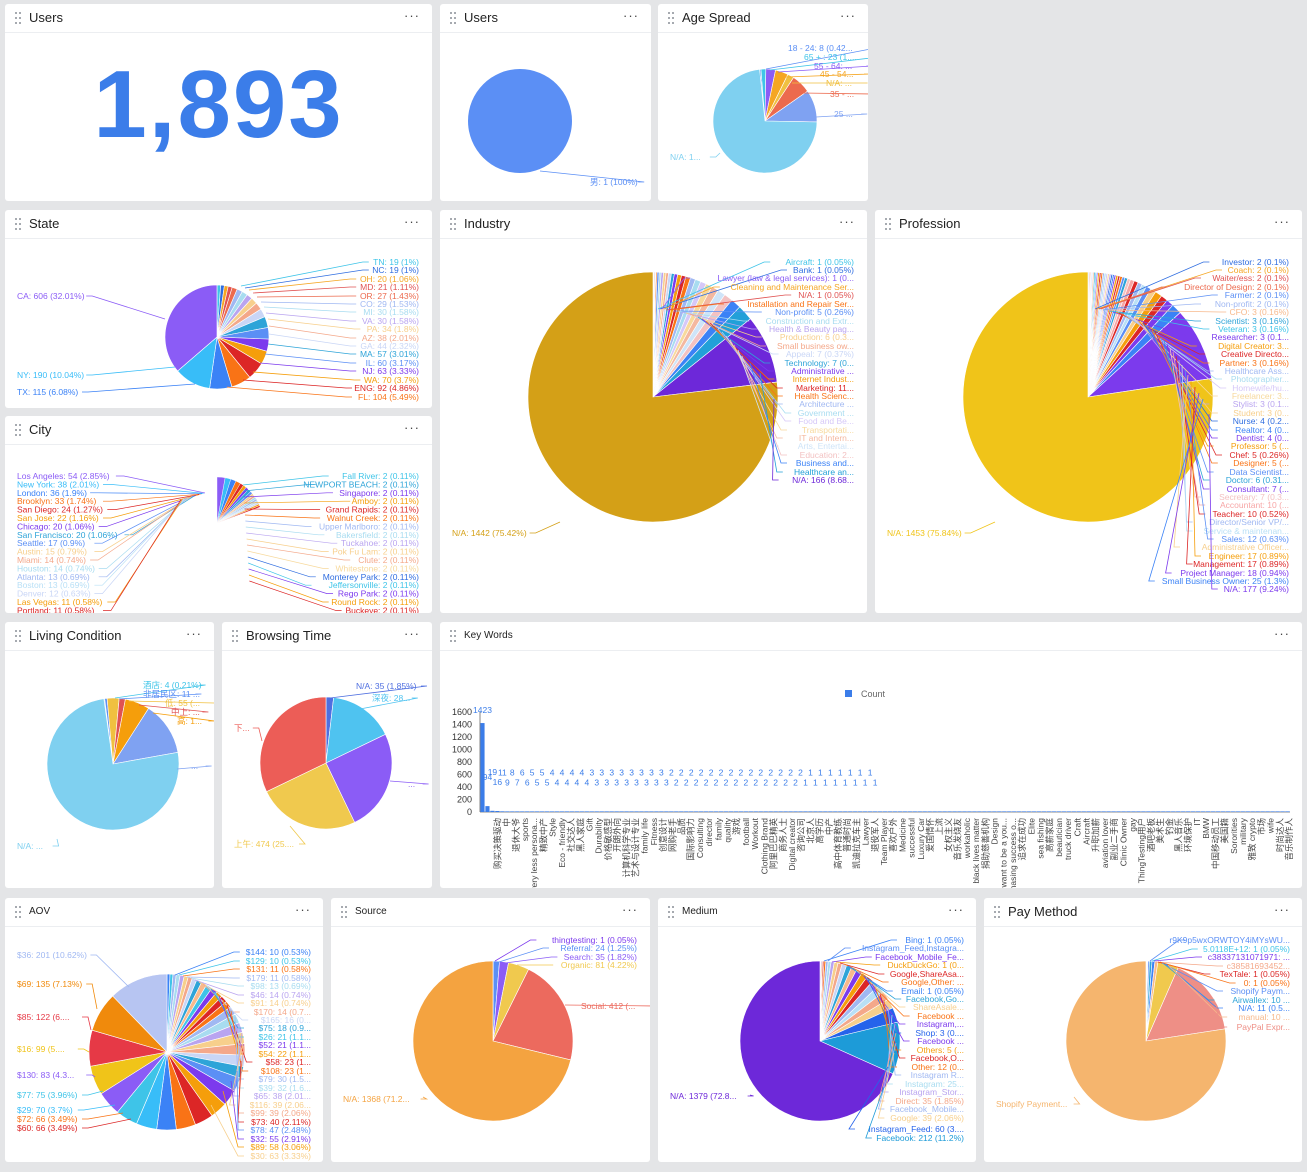  I want to click on x-tick-label: IT, so click(1197, 822).